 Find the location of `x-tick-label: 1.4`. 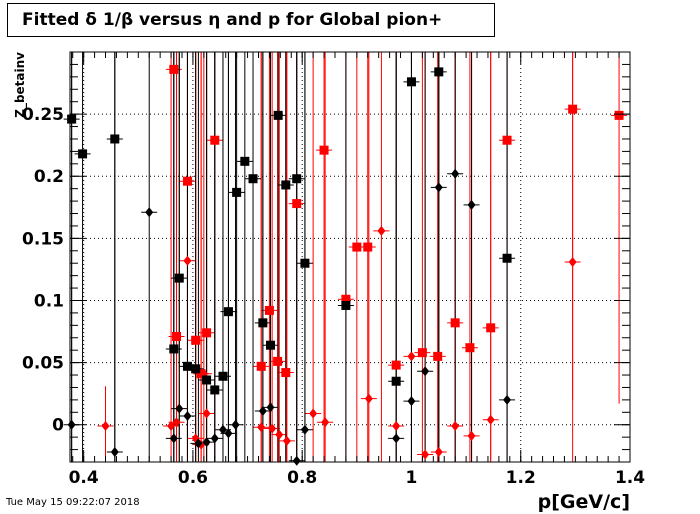

x-tick-label: 1.4 is located at coordinates (630, 478).